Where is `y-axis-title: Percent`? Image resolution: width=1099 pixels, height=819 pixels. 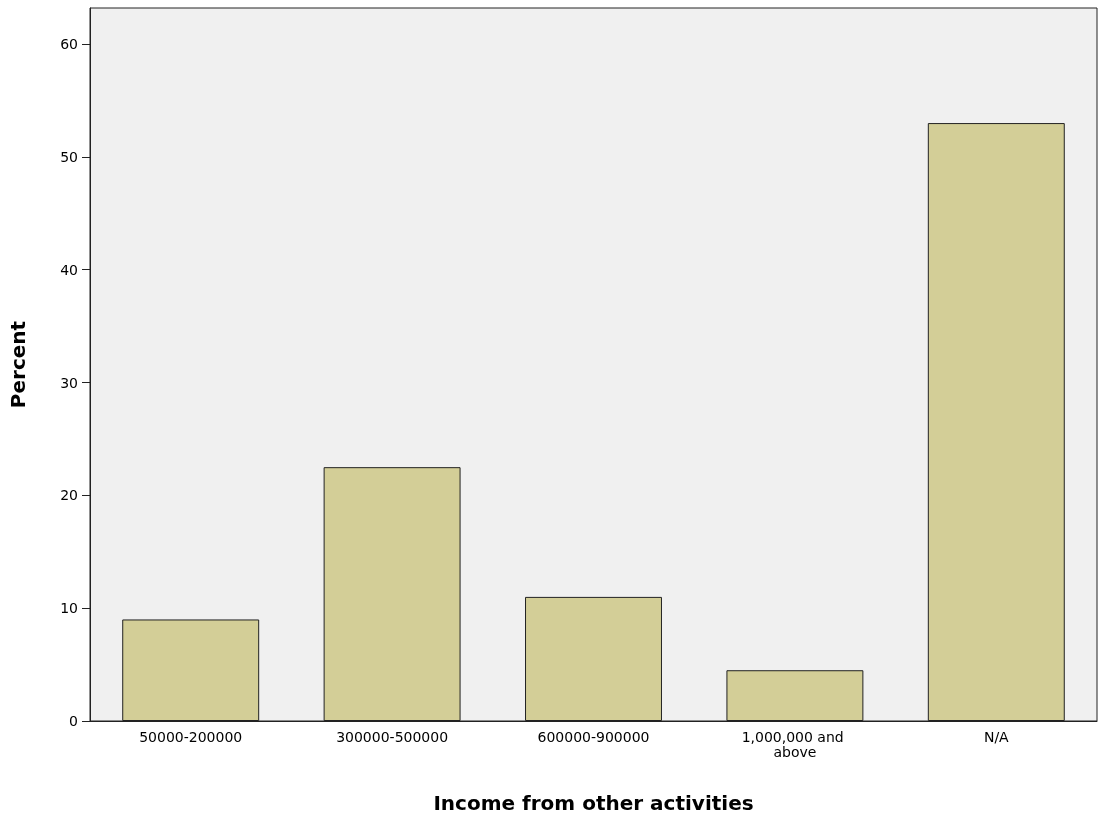 y-axis-title: Percent is located at coordinates (18, 364).